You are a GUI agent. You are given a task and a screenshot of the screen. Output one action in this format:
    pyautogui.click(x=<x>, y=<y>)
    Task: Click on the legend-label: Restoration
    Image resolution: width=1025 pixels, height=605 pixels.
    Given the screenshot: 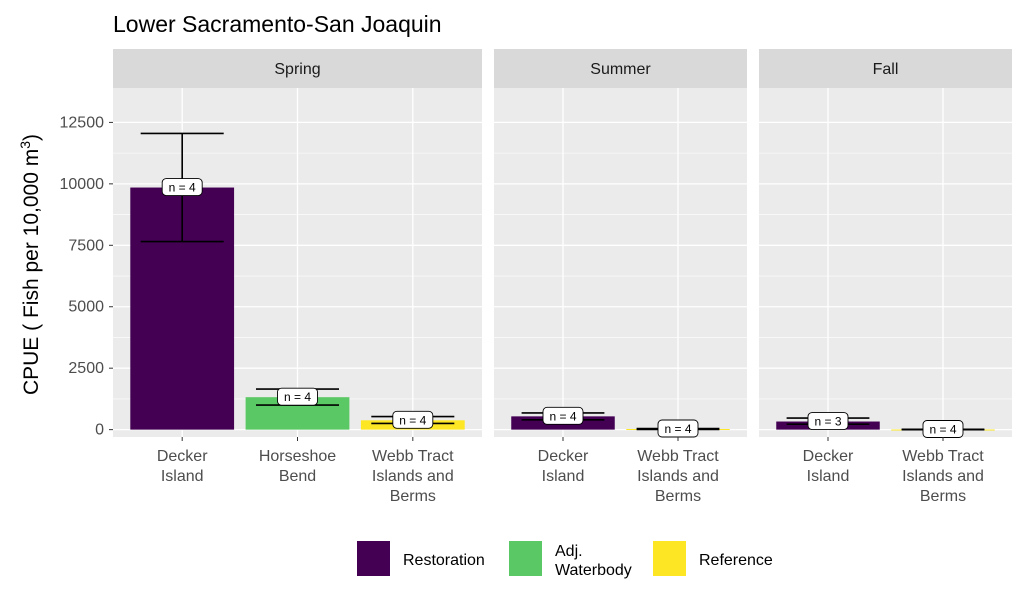 What is the action you would take?
    pyautogui.click(x=444, y=560)
    